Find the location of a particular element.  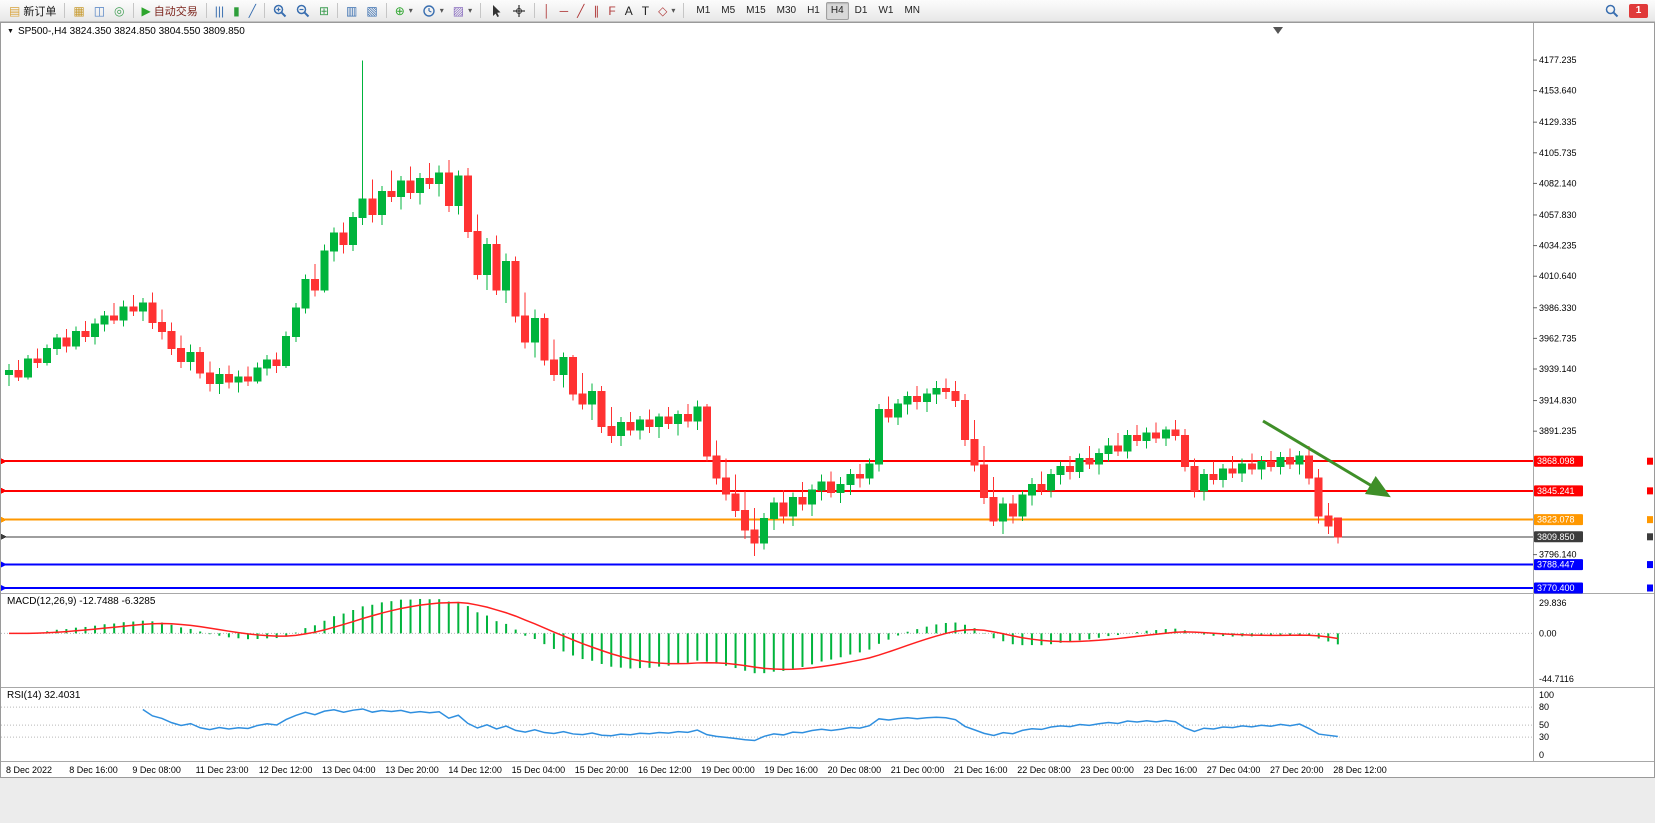

community-button: ◎ is located at coordinates (119, 11).